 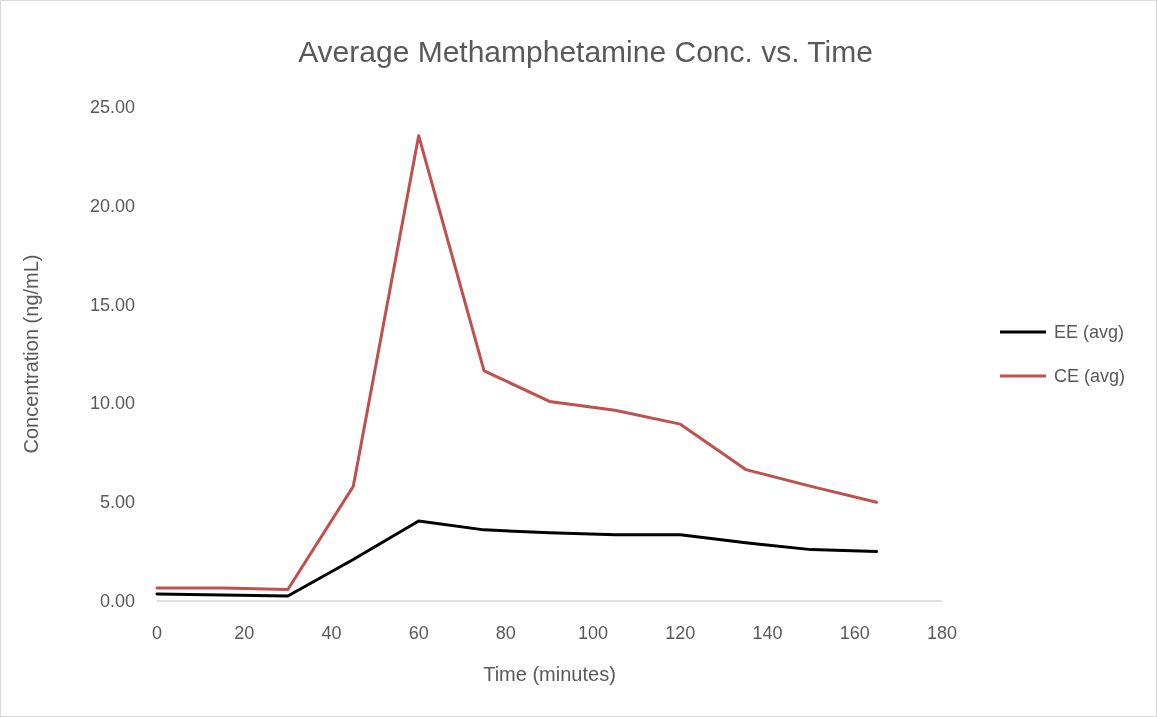 What do you see at coordinates (680, 633) in the screenshot?
I see `x-tick-label: 120` at bounding box center [680, 633].